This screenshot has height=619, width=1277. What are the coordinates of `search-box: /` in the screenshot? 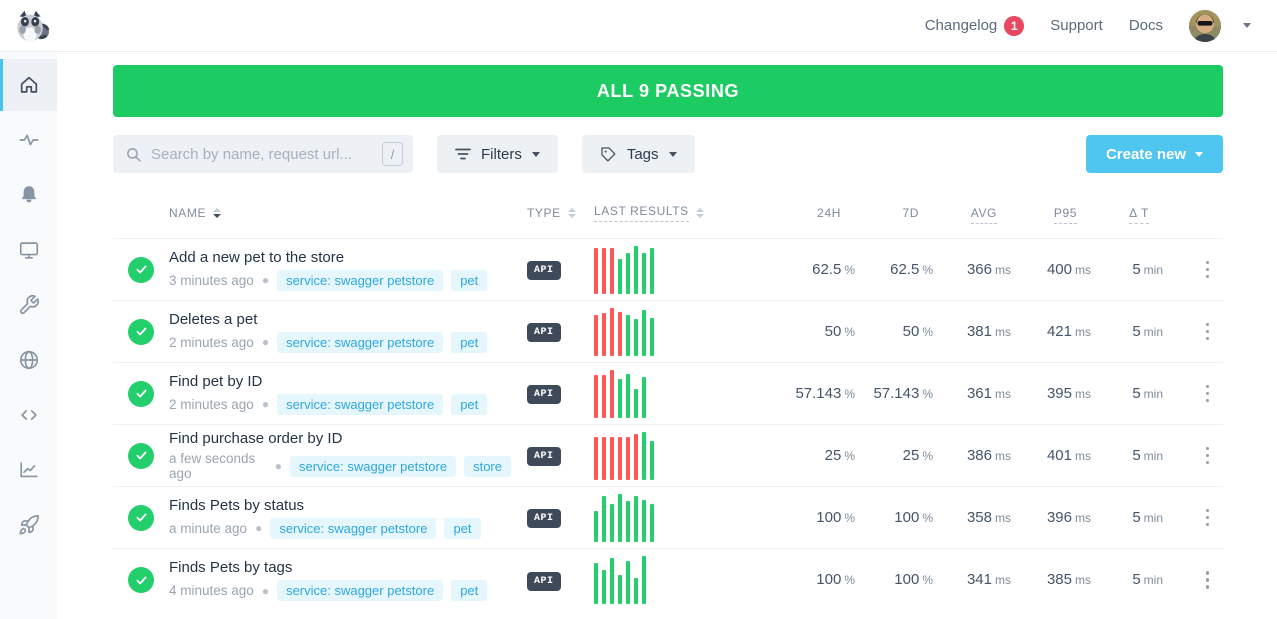 It's located at (263, 154).